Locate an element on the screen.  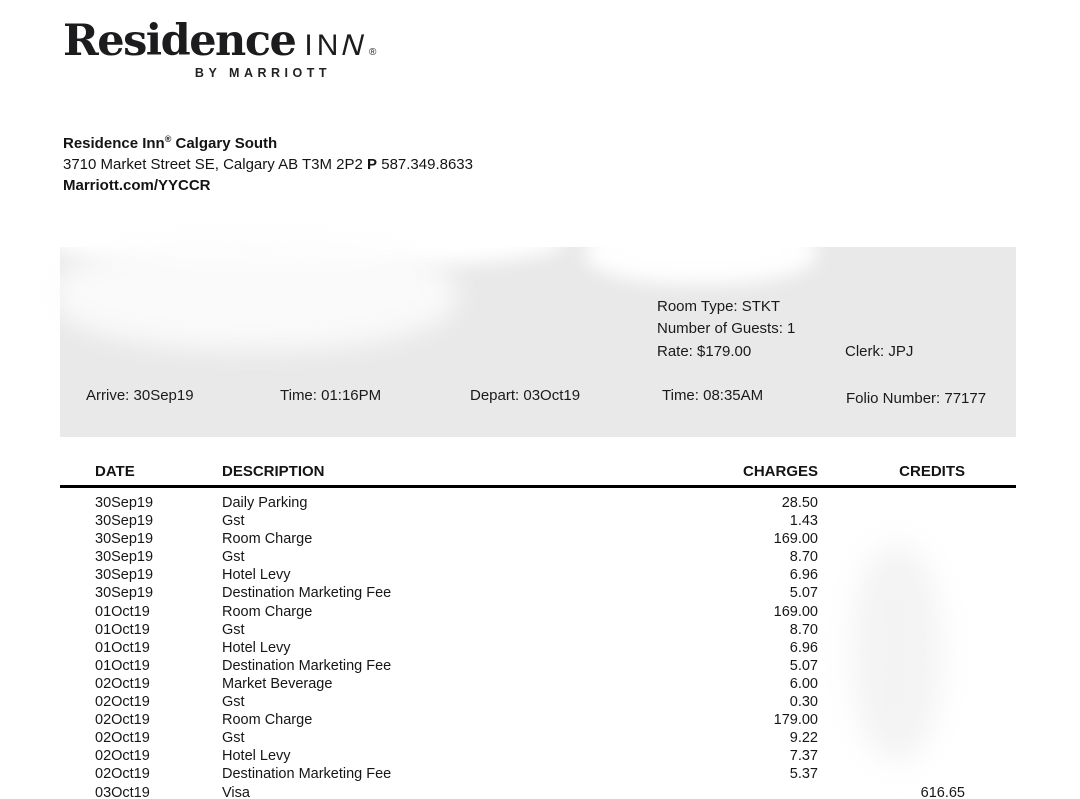
logo-inn-upright: IN is located at coordinates (323, 45).